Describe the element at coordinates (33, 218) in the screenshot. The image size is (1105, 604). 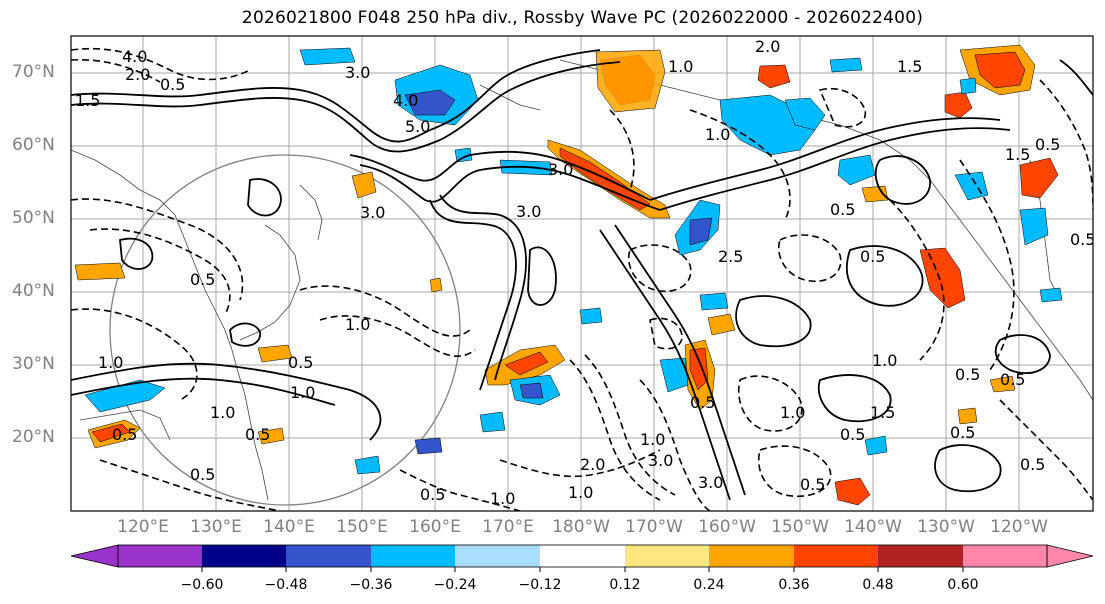
I see `lat-label-50n: 50°N` at that location.